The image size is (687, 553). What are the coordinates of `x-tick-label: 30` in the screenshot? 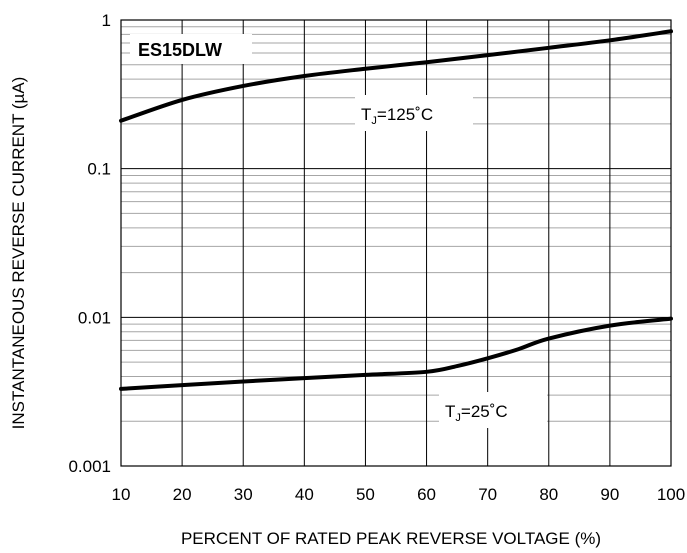 It's located at (243, 494).